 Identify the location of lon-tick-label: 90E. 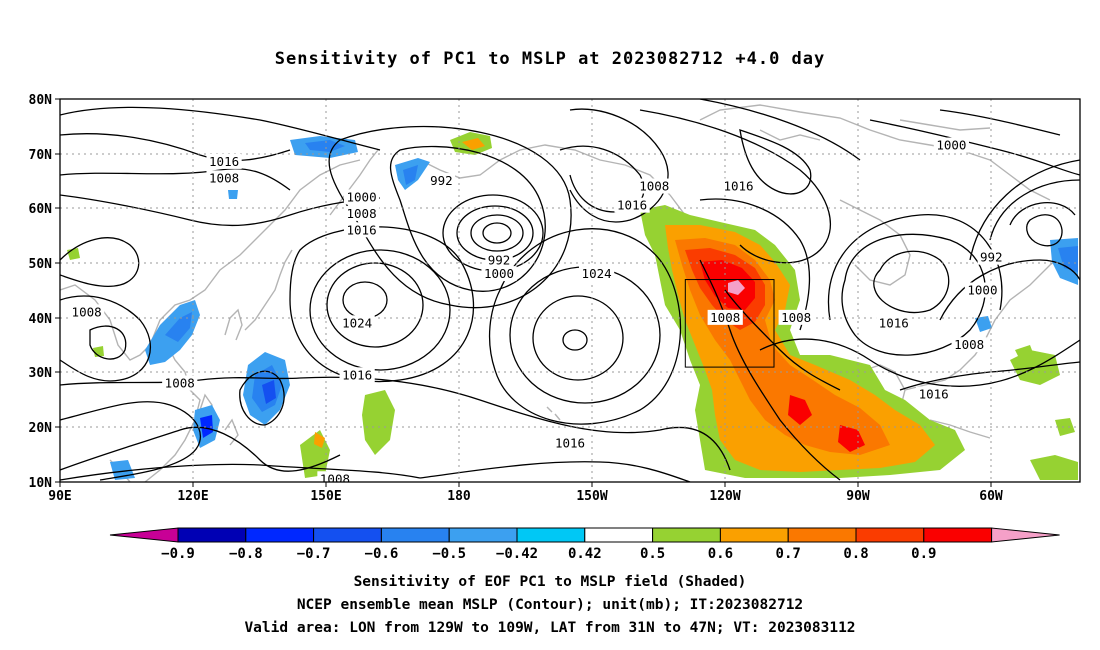
(59, 496).